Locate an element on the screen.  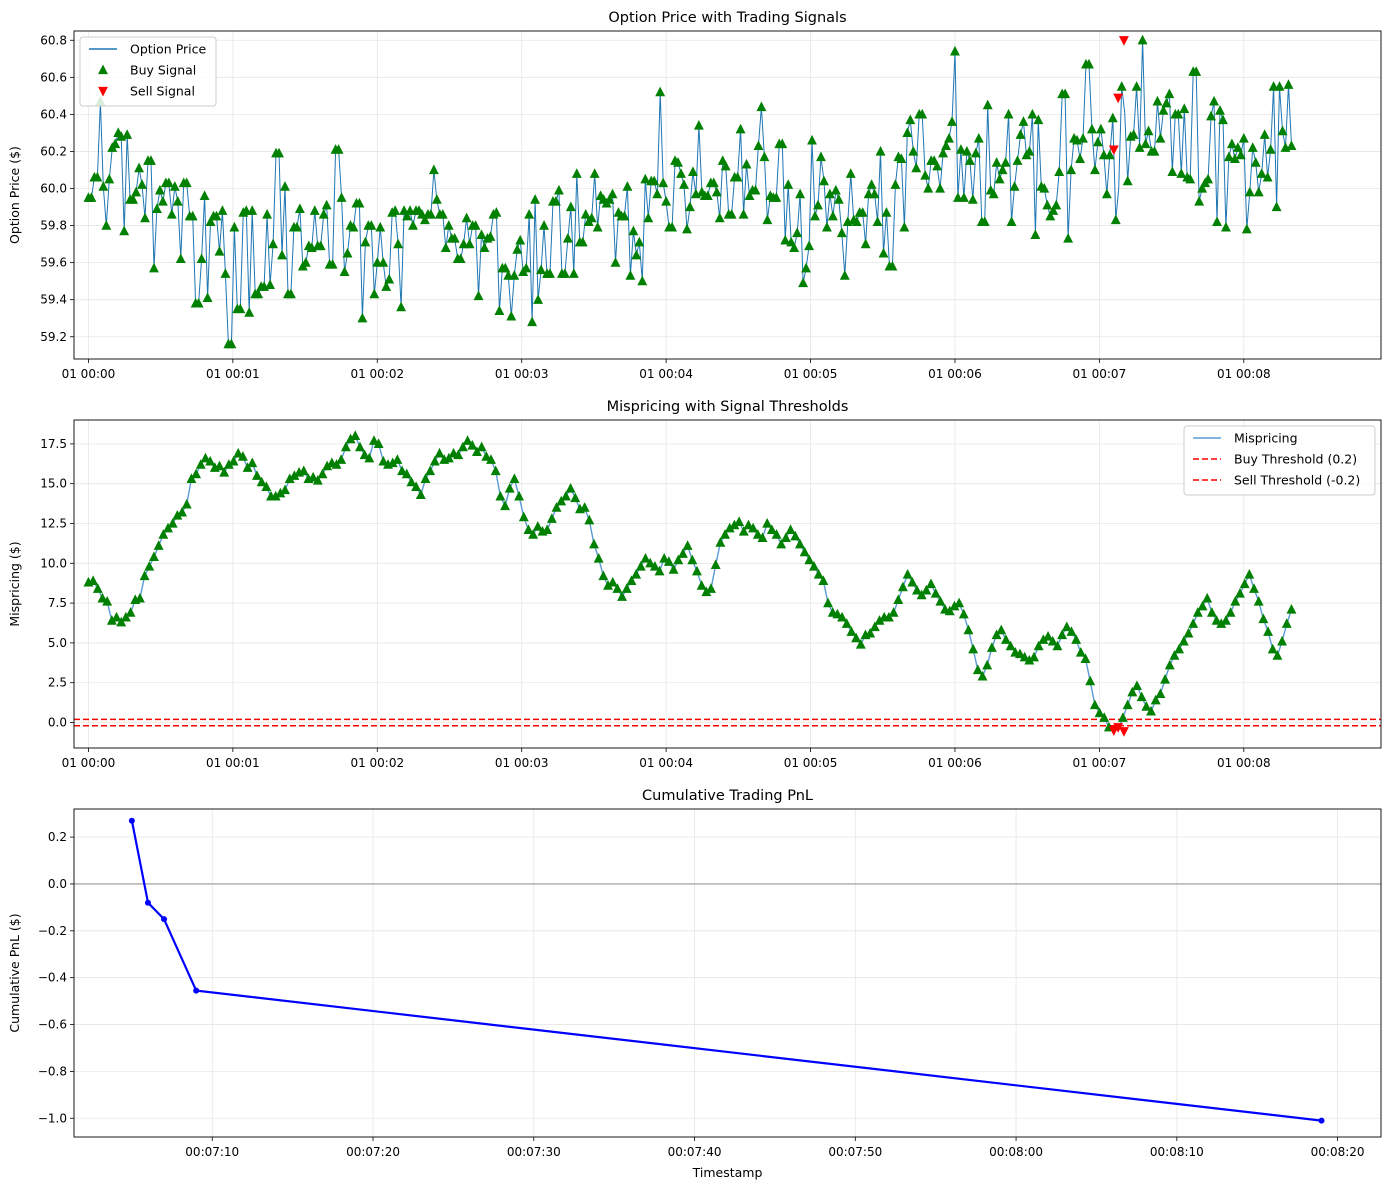
y-tick-label: 17.5 is located at coordinates (53, 444).